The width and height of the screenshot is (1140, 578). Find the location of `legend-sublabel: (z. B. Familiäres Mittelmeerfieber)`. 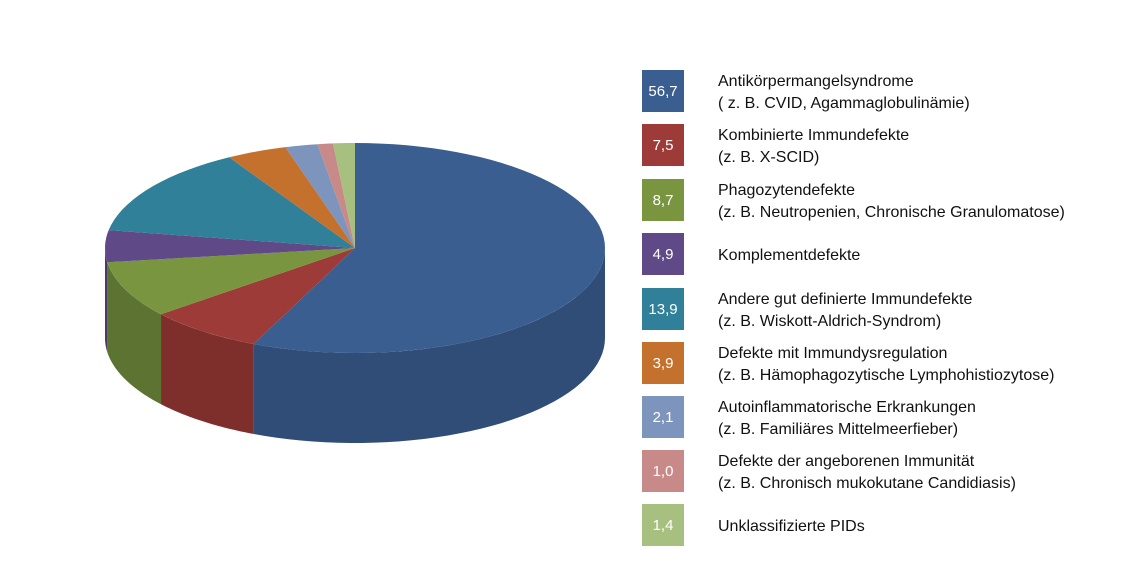

legend-sublabel: (z. B. Familiäres Mittelmeerfieber) is located at coordinates (838, 429).